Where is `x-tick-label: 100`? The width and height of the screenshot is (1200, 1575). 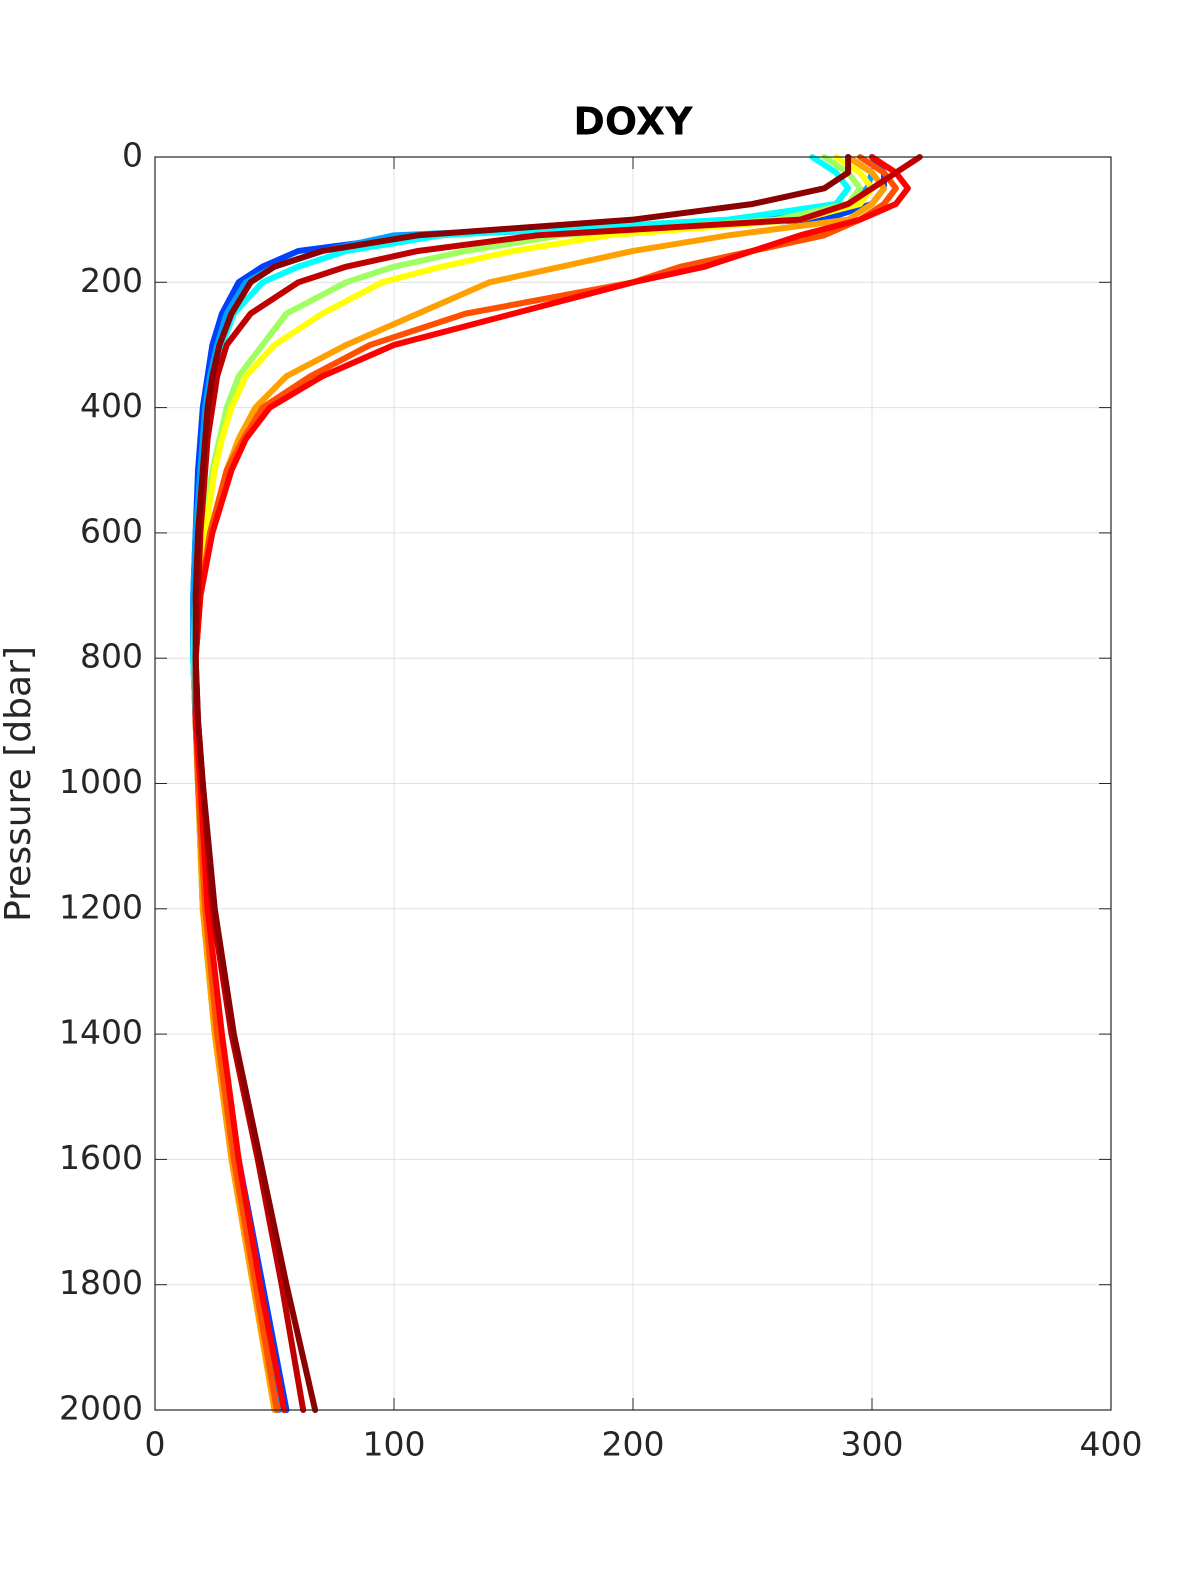 x-tick-label: 100 is located at coordinates (394, 1444).